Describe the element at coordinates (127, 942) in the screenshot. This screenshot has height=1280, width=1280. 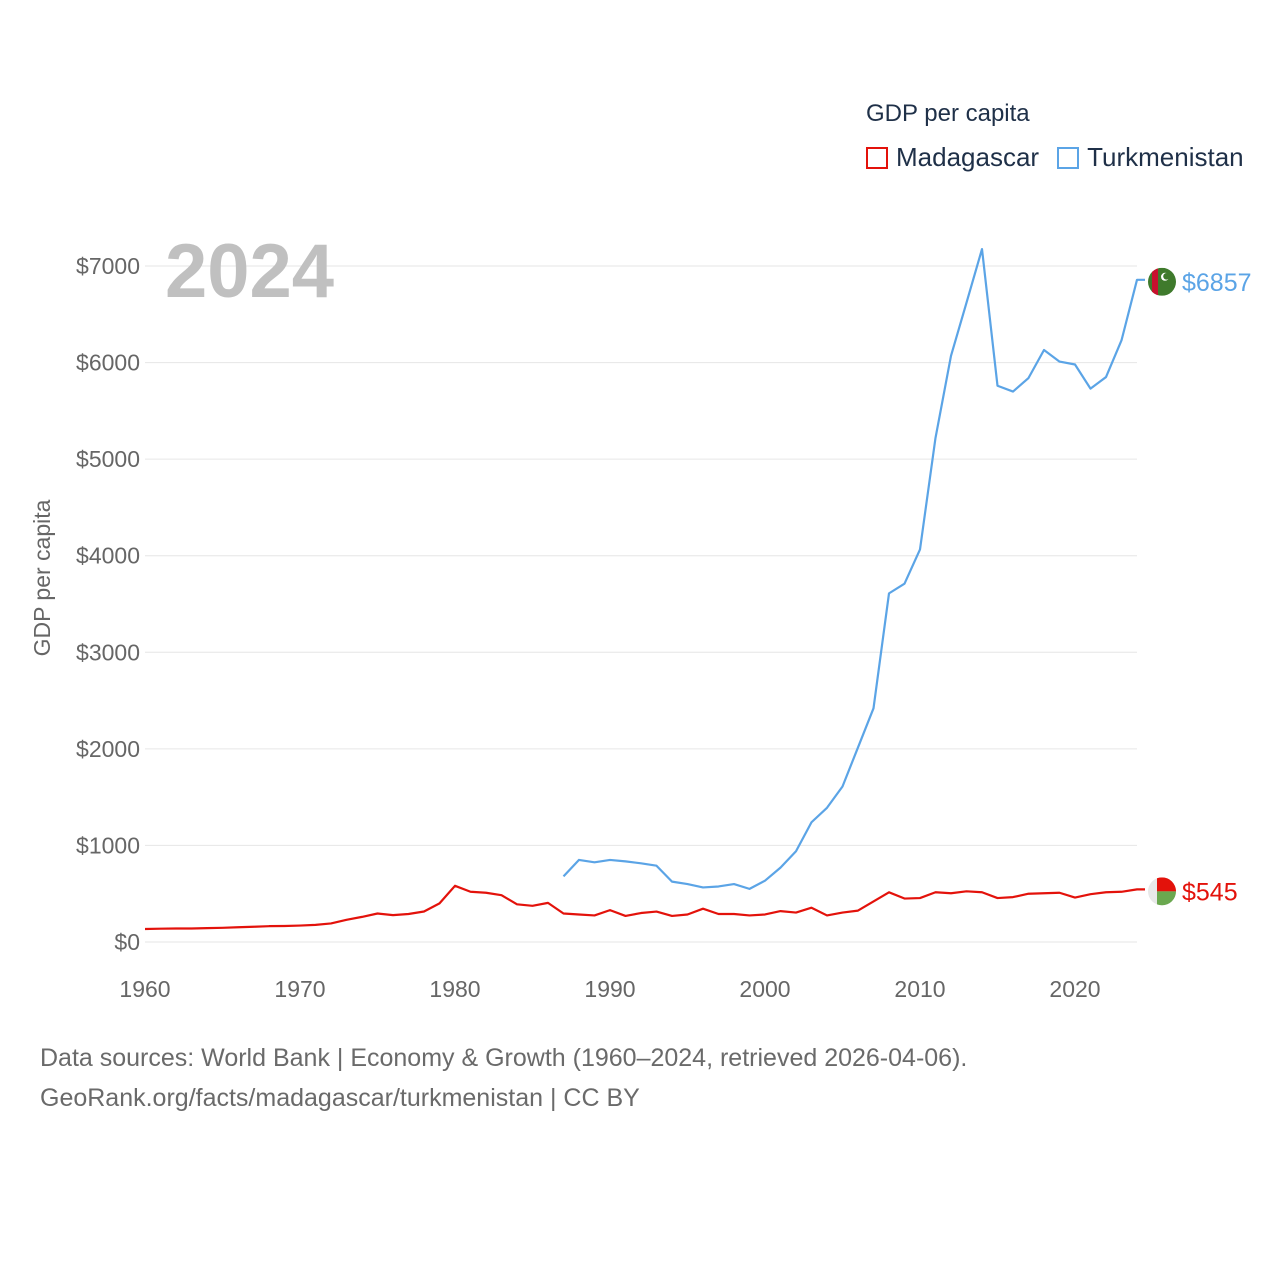
I see `y-tick-label-0: $0` at that location.